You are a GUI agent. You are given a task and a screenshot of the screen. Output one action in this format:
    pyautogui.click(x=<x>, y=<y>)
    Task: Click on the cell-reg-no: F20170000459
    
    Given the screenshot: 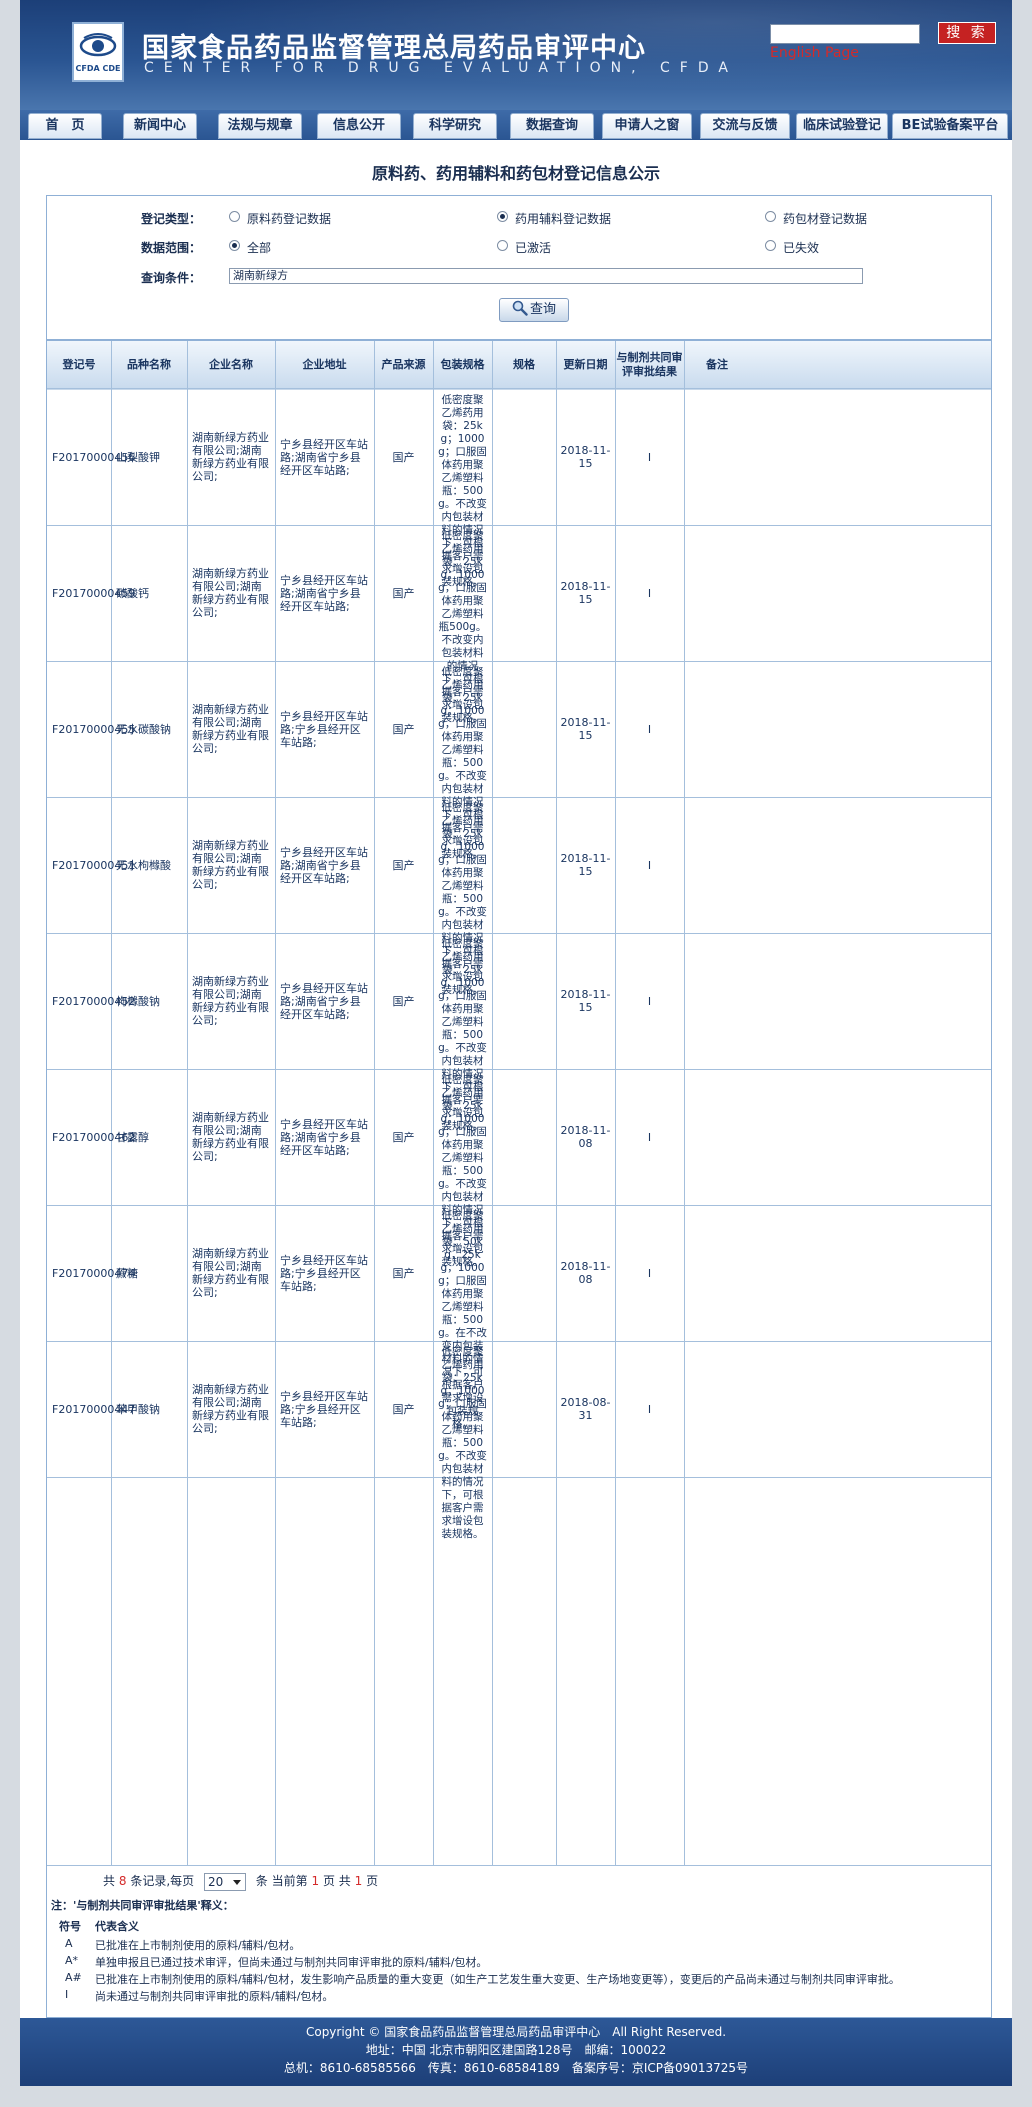 What is the action you would take?
    pyautogui.click(x=94, y=593)
    